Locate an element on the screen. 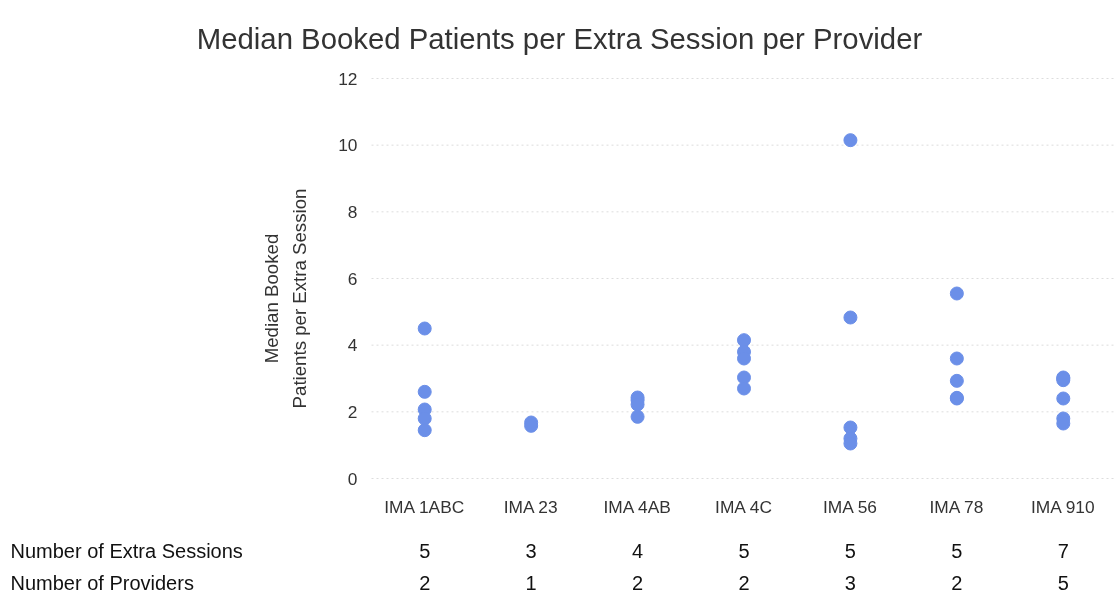 Image resolution: width=1118 pixels, height=600 pixels. text: 7 is located at coordinates (1063, 550).